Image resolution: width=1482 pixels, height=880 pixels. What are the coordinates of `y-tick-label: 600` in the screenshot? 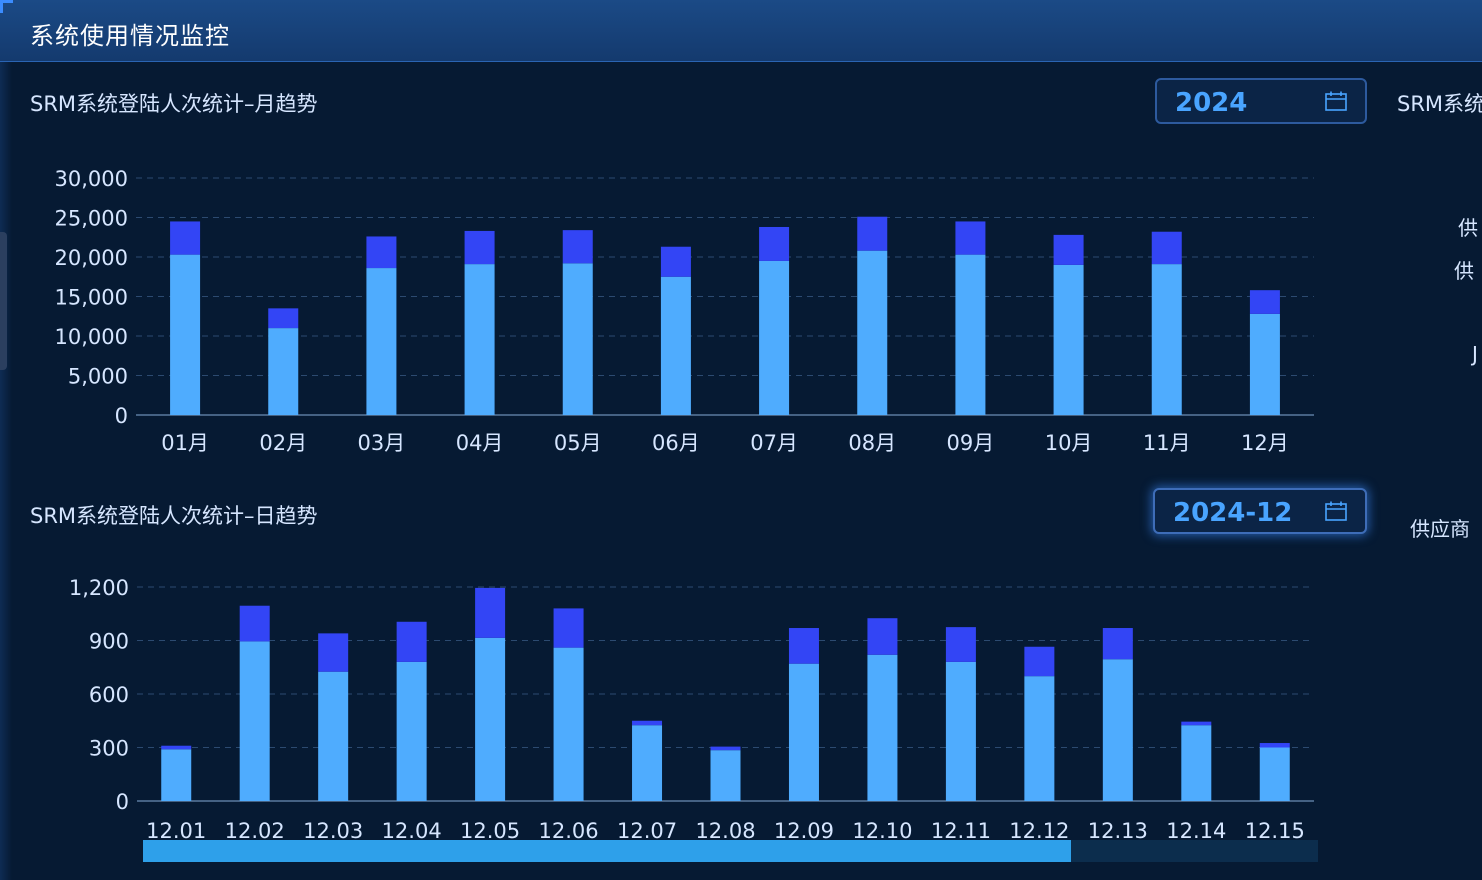 It's located at (109, 695).